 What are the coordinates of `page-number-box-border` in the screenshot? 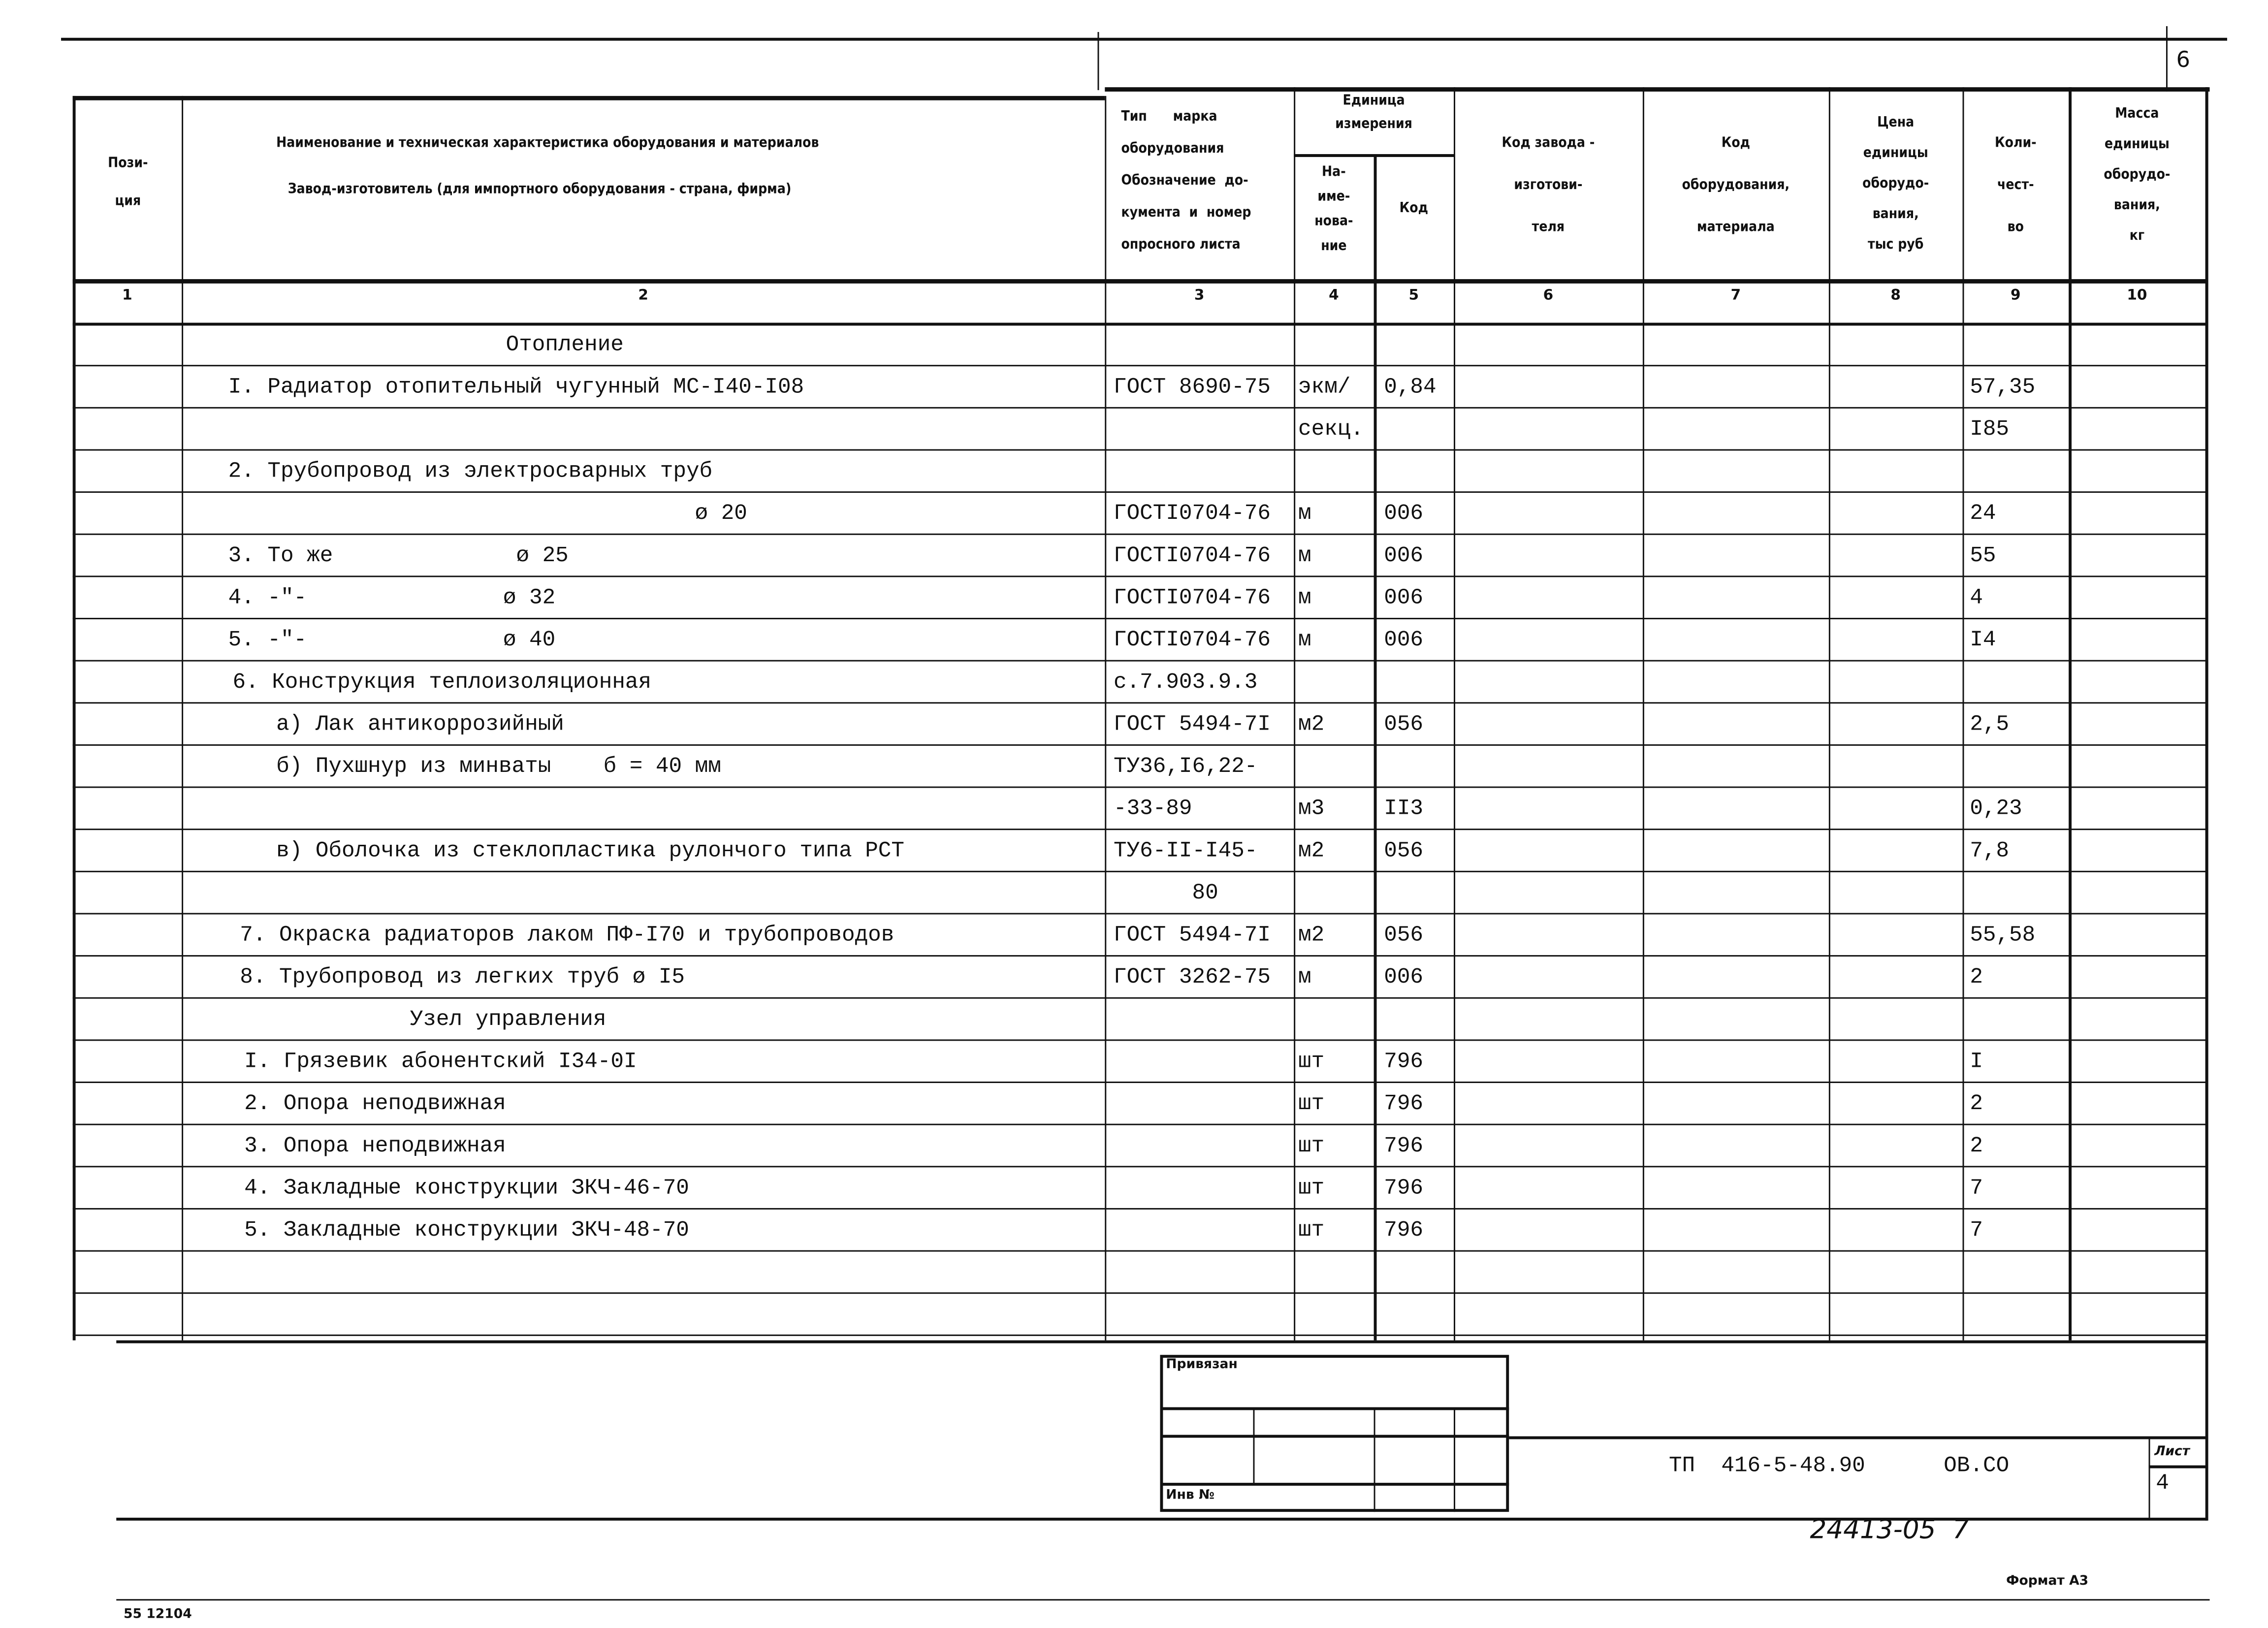 It's located at (2167, 59).